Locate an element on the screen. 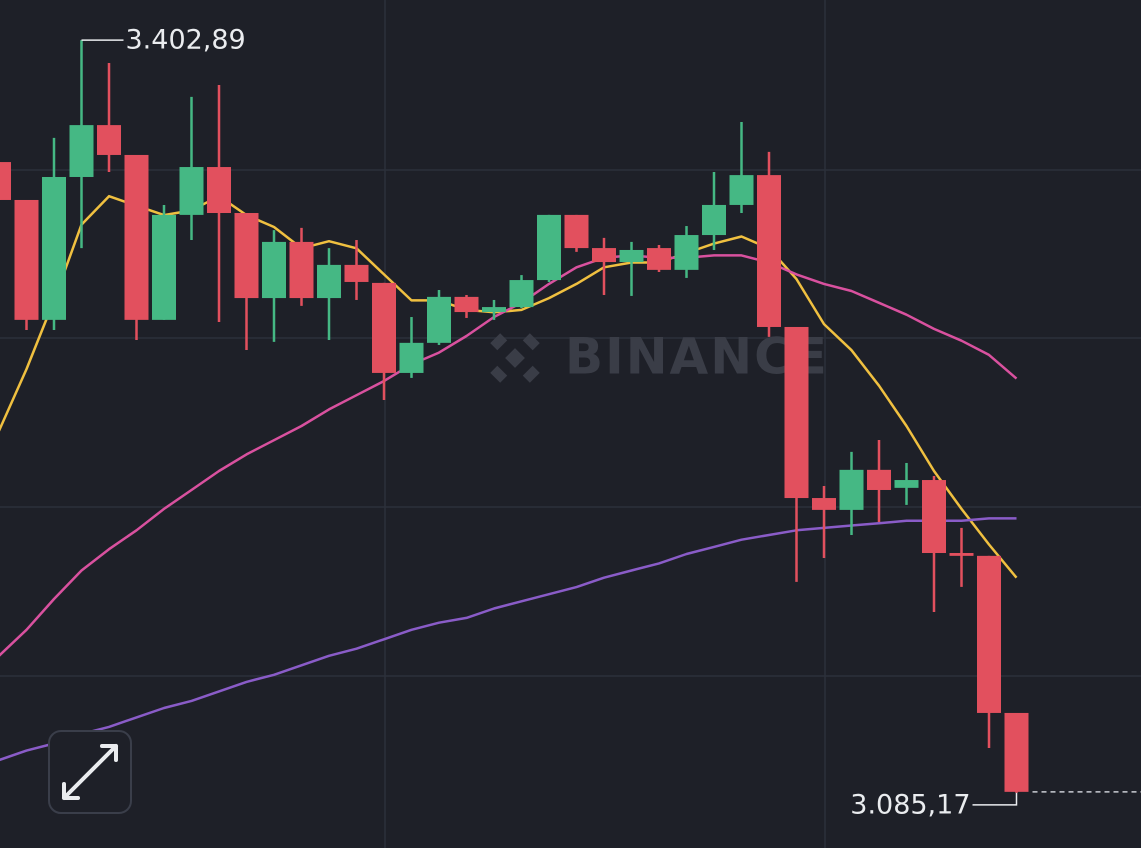 The image size is (1141, 848). high-label: 3.402,89 is located at coordinates (186, 40).